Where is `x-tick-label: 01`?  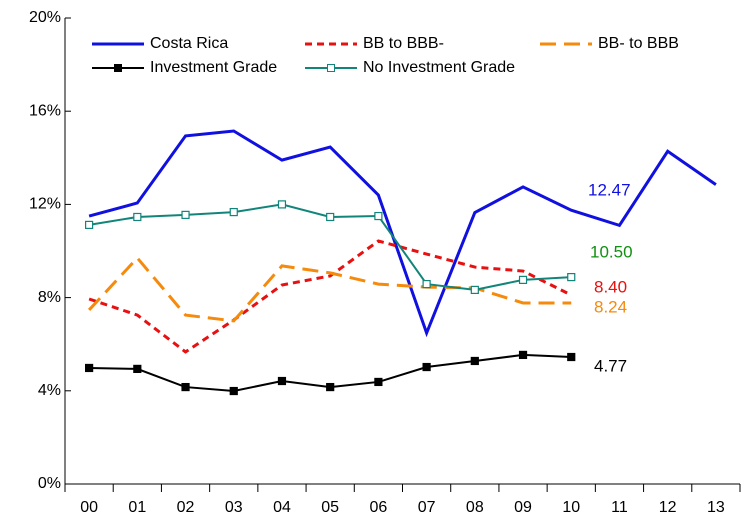
x-tick-label: 01 is located at coordinates (137, 507).